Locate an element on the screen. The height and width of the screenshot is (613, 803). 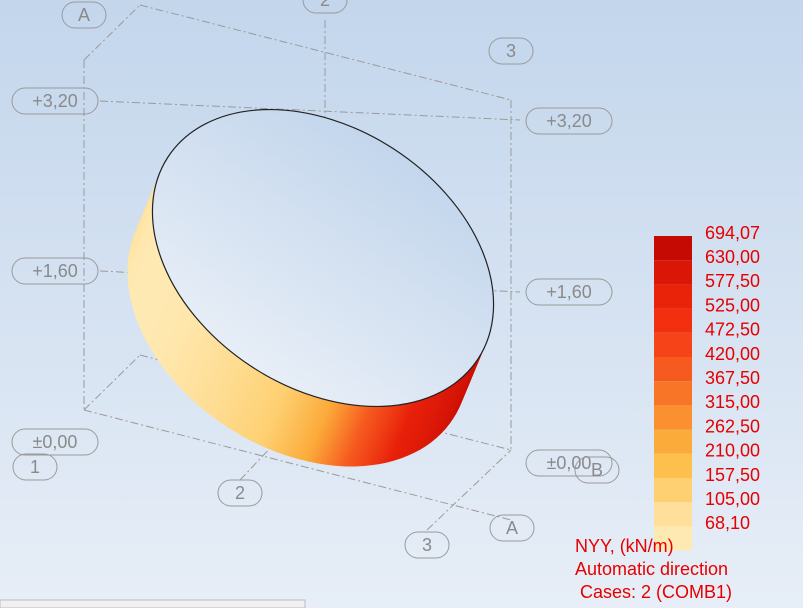
cases: Cases: 2 (COMB1) is located at coordinates (656, 592).